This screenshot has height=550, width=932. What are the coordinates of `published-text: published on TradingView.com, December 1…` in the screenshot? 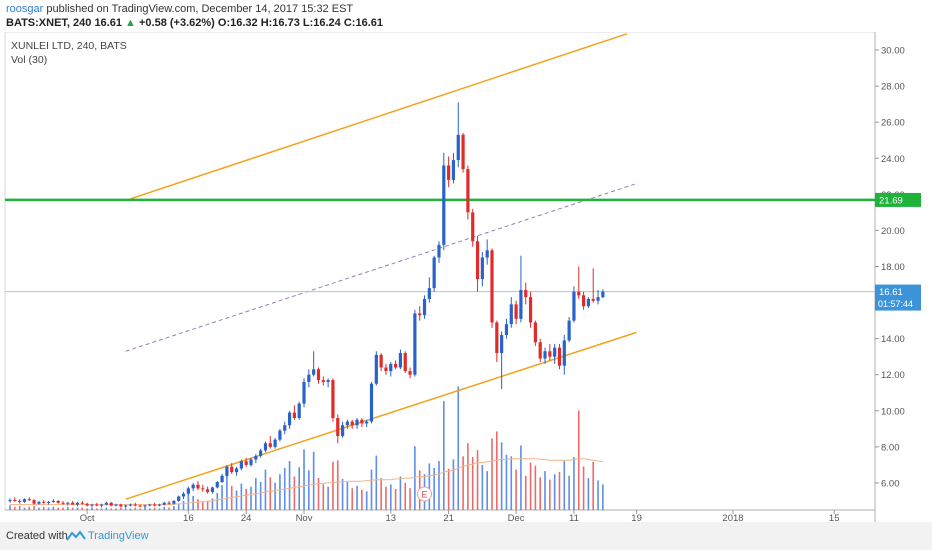 It's located at (200, 9).